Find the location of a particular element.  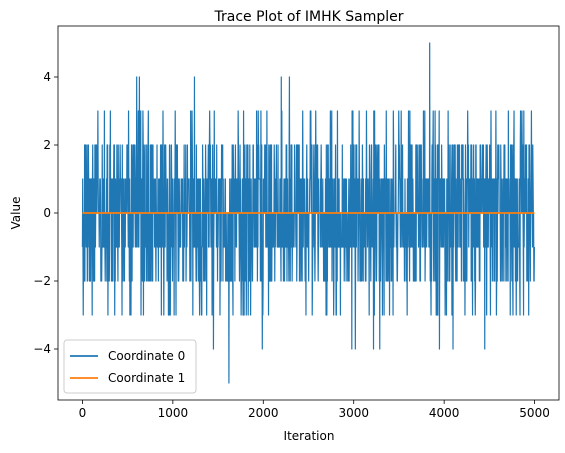

legend-box is located at coordinates (130, 366).